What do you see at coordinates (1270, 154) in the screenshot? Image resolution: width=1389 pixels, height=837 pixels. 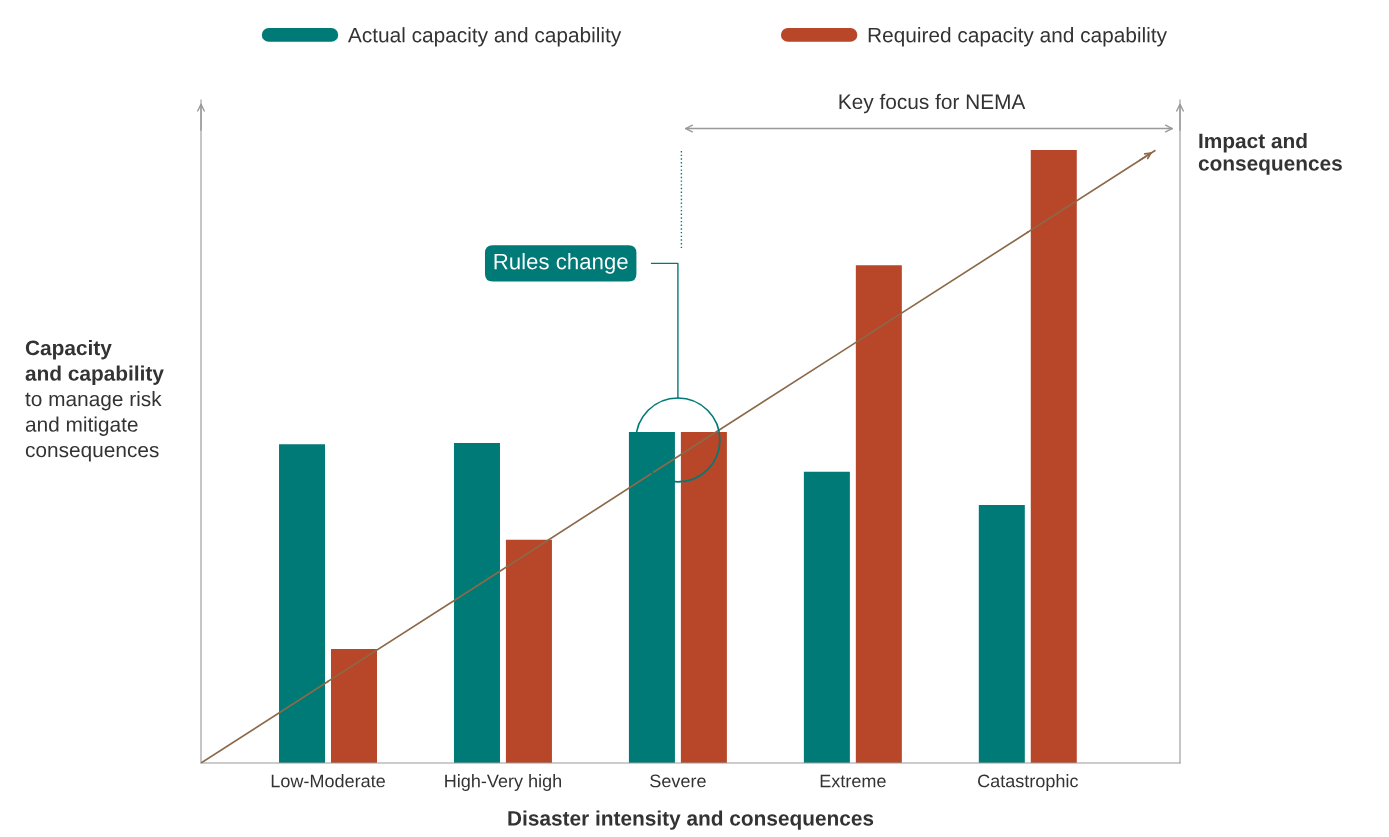 I see `legend-label: Impact and consequences` at bounding box center [1270, 154].